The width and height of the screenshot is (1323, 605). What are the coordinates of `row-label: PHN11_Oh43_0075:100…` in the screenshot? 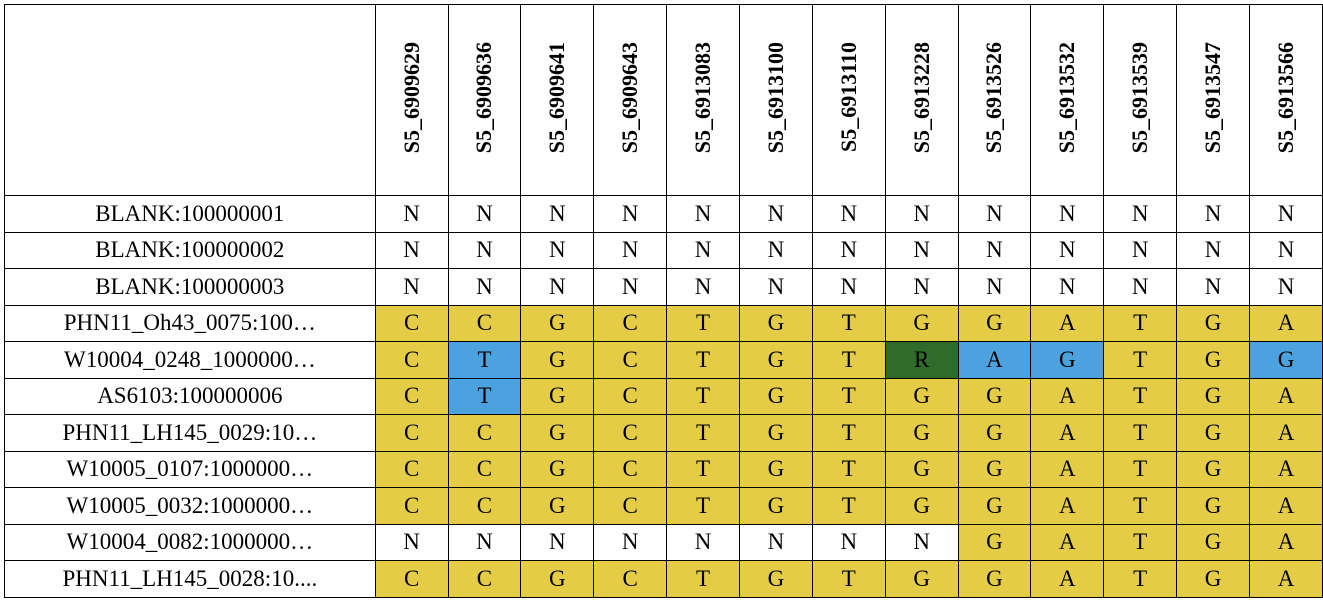 It's located at (190, 323).